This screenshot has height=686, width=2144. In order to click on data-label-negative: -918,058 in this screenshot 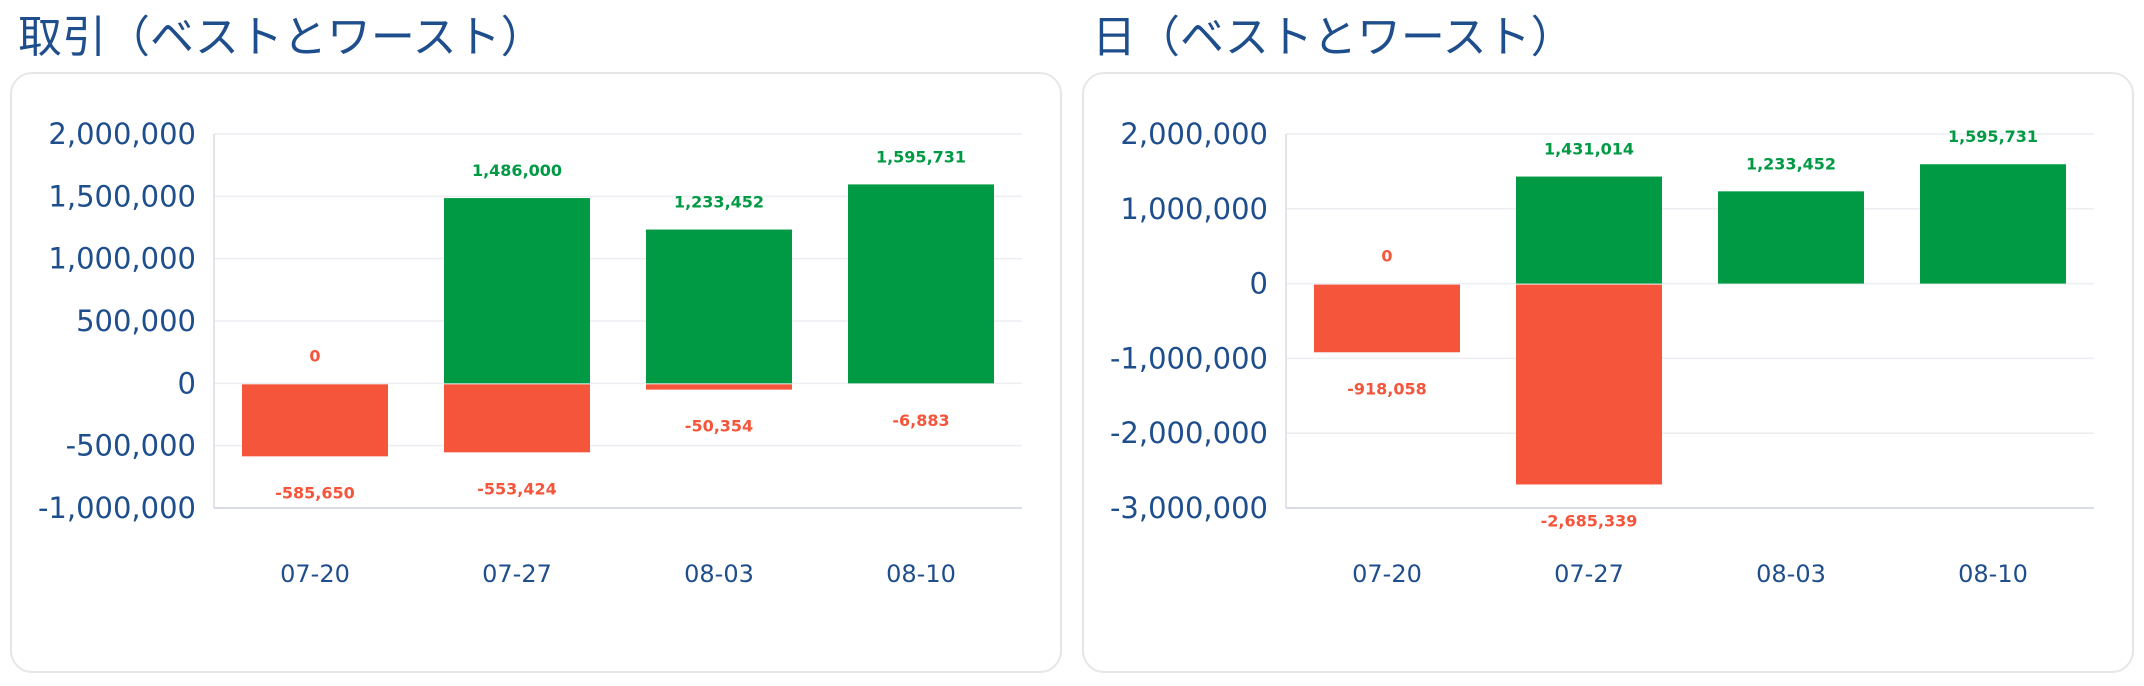, I will do `click(1387, 388)`.